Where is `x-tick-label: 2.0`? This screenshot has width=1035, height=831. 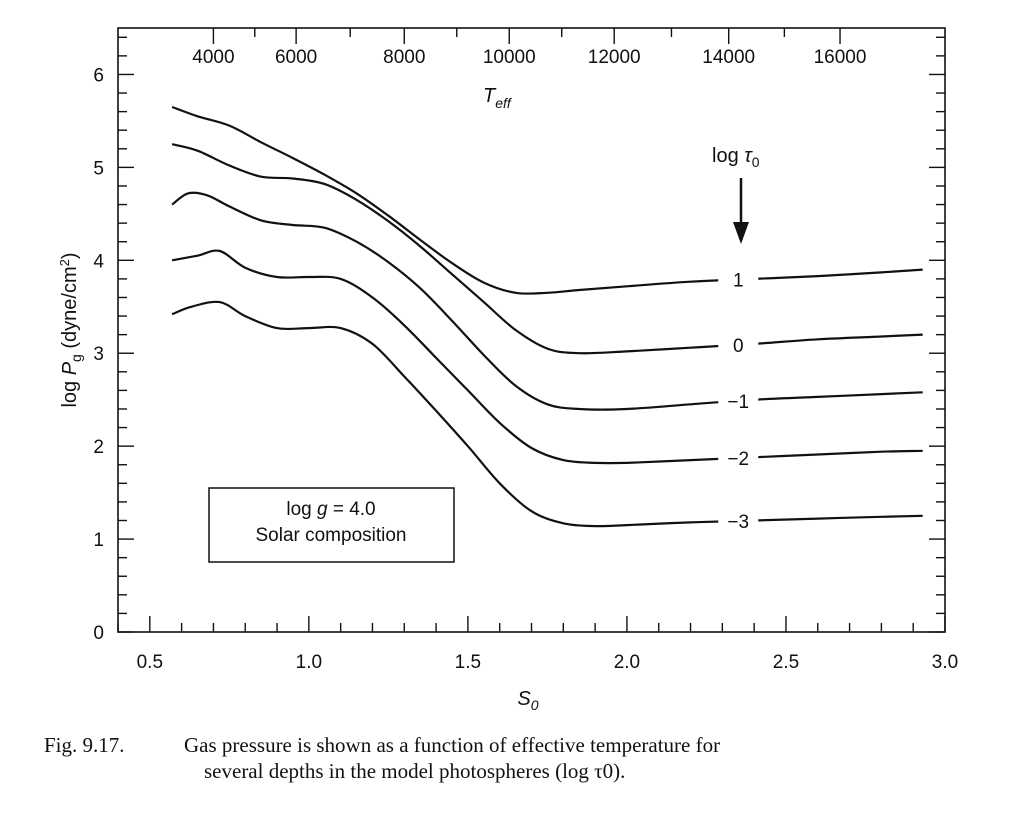
x-tick-label: 2.0 is located at coordinates (627, 662).